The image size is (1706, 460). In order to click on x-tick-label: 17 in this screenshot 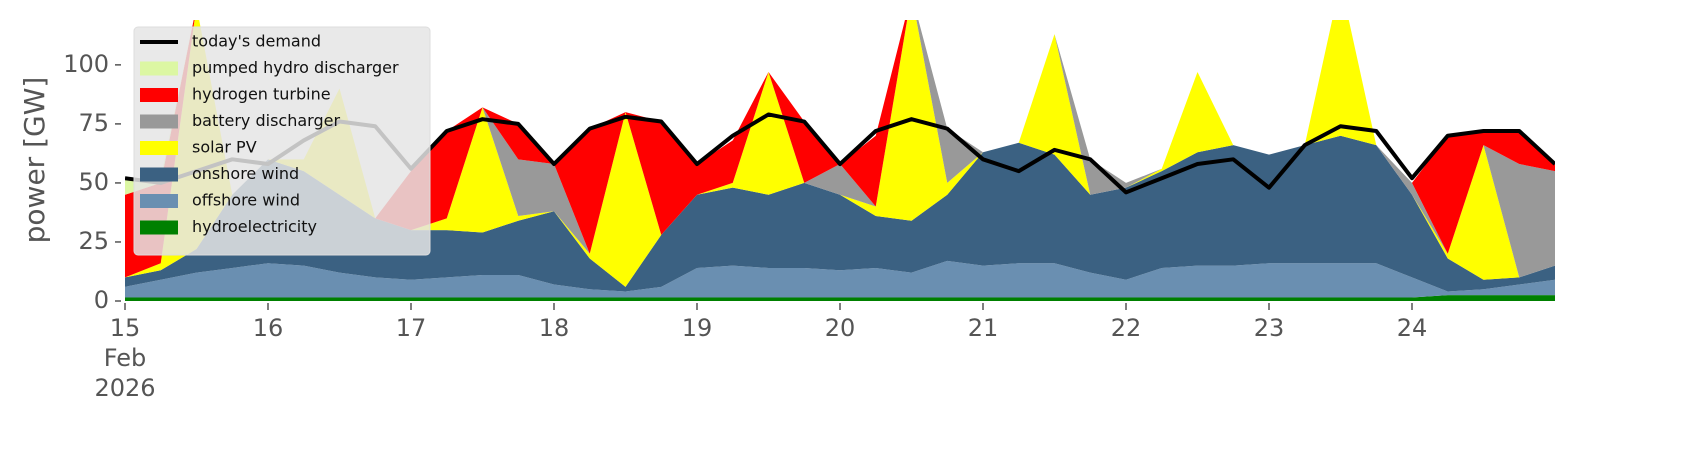, I will do `click(411, 328)`.